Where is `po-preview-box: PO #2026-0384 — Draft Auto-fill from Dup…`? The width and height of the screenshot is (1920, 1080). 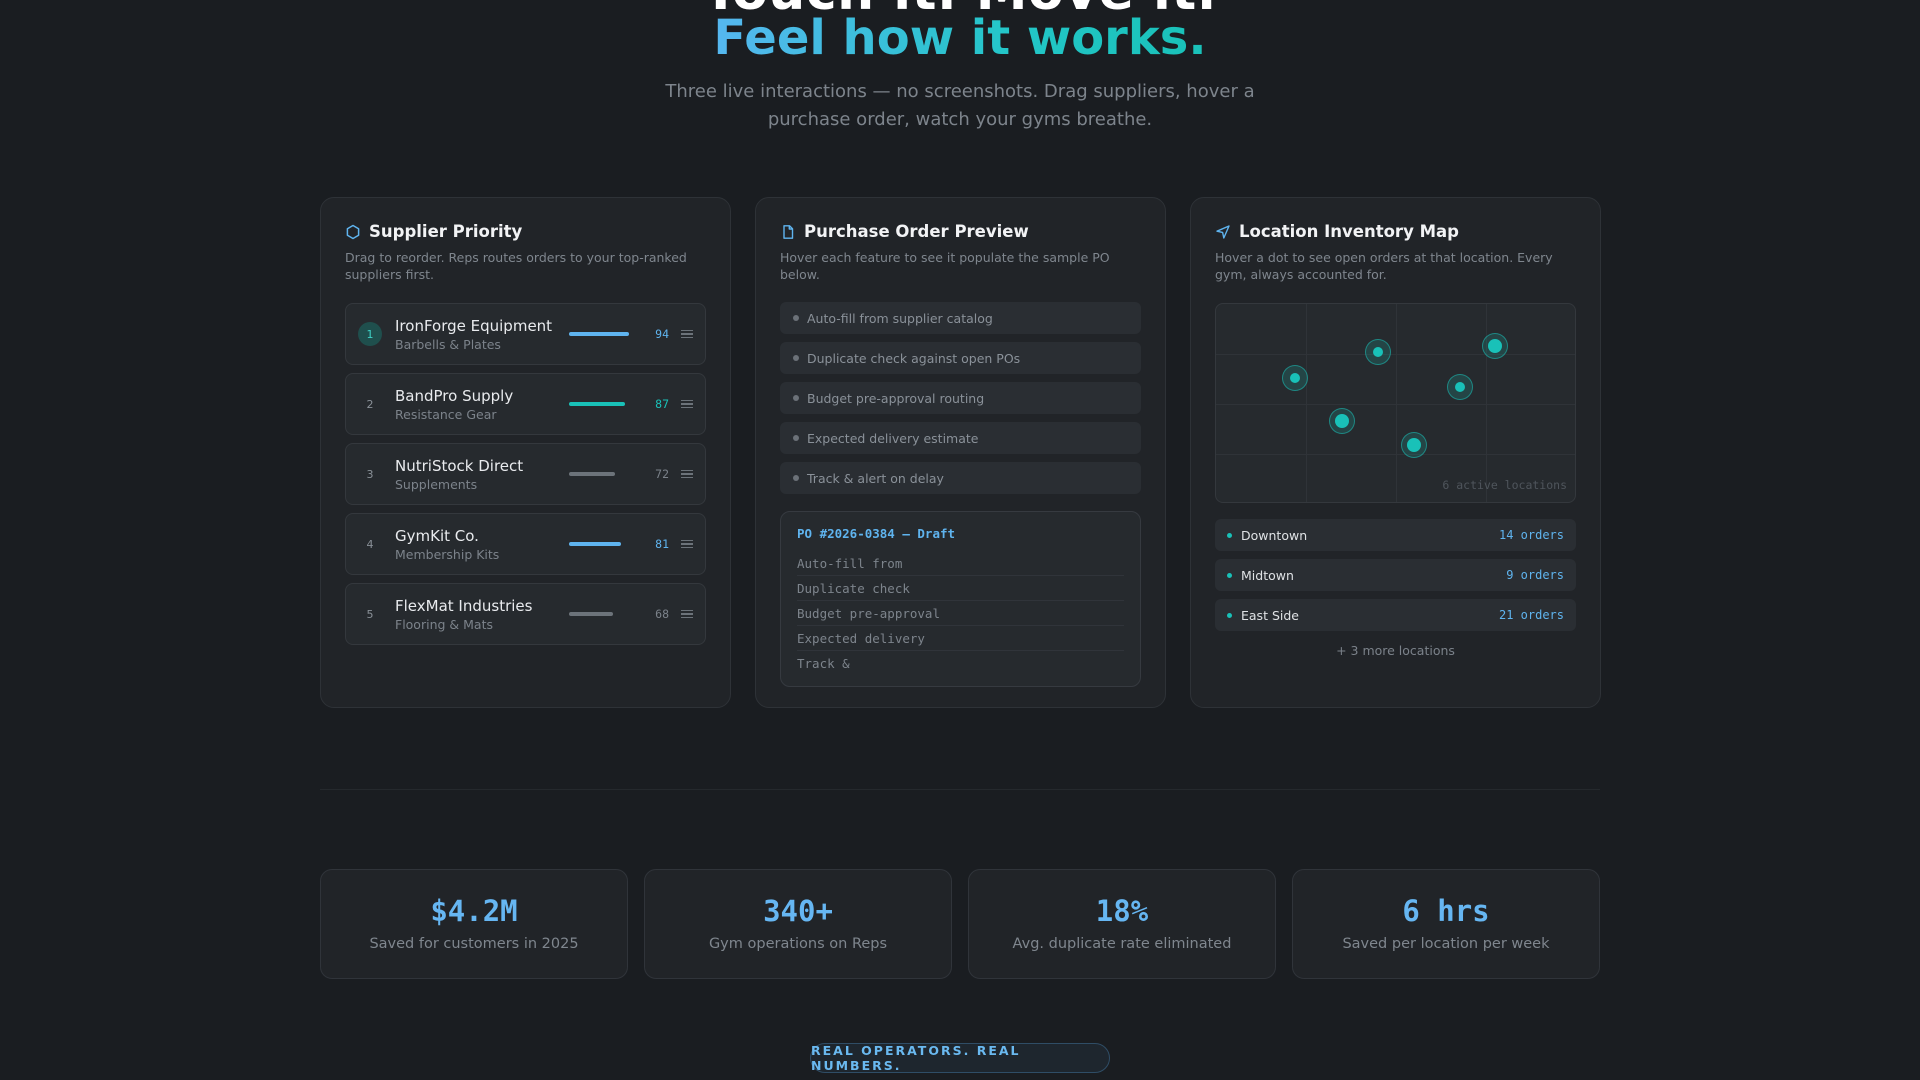
po-preview-box: PO #2026-0384 — Draft Auto-fill from Dup… is located at coordinates (960, 599).